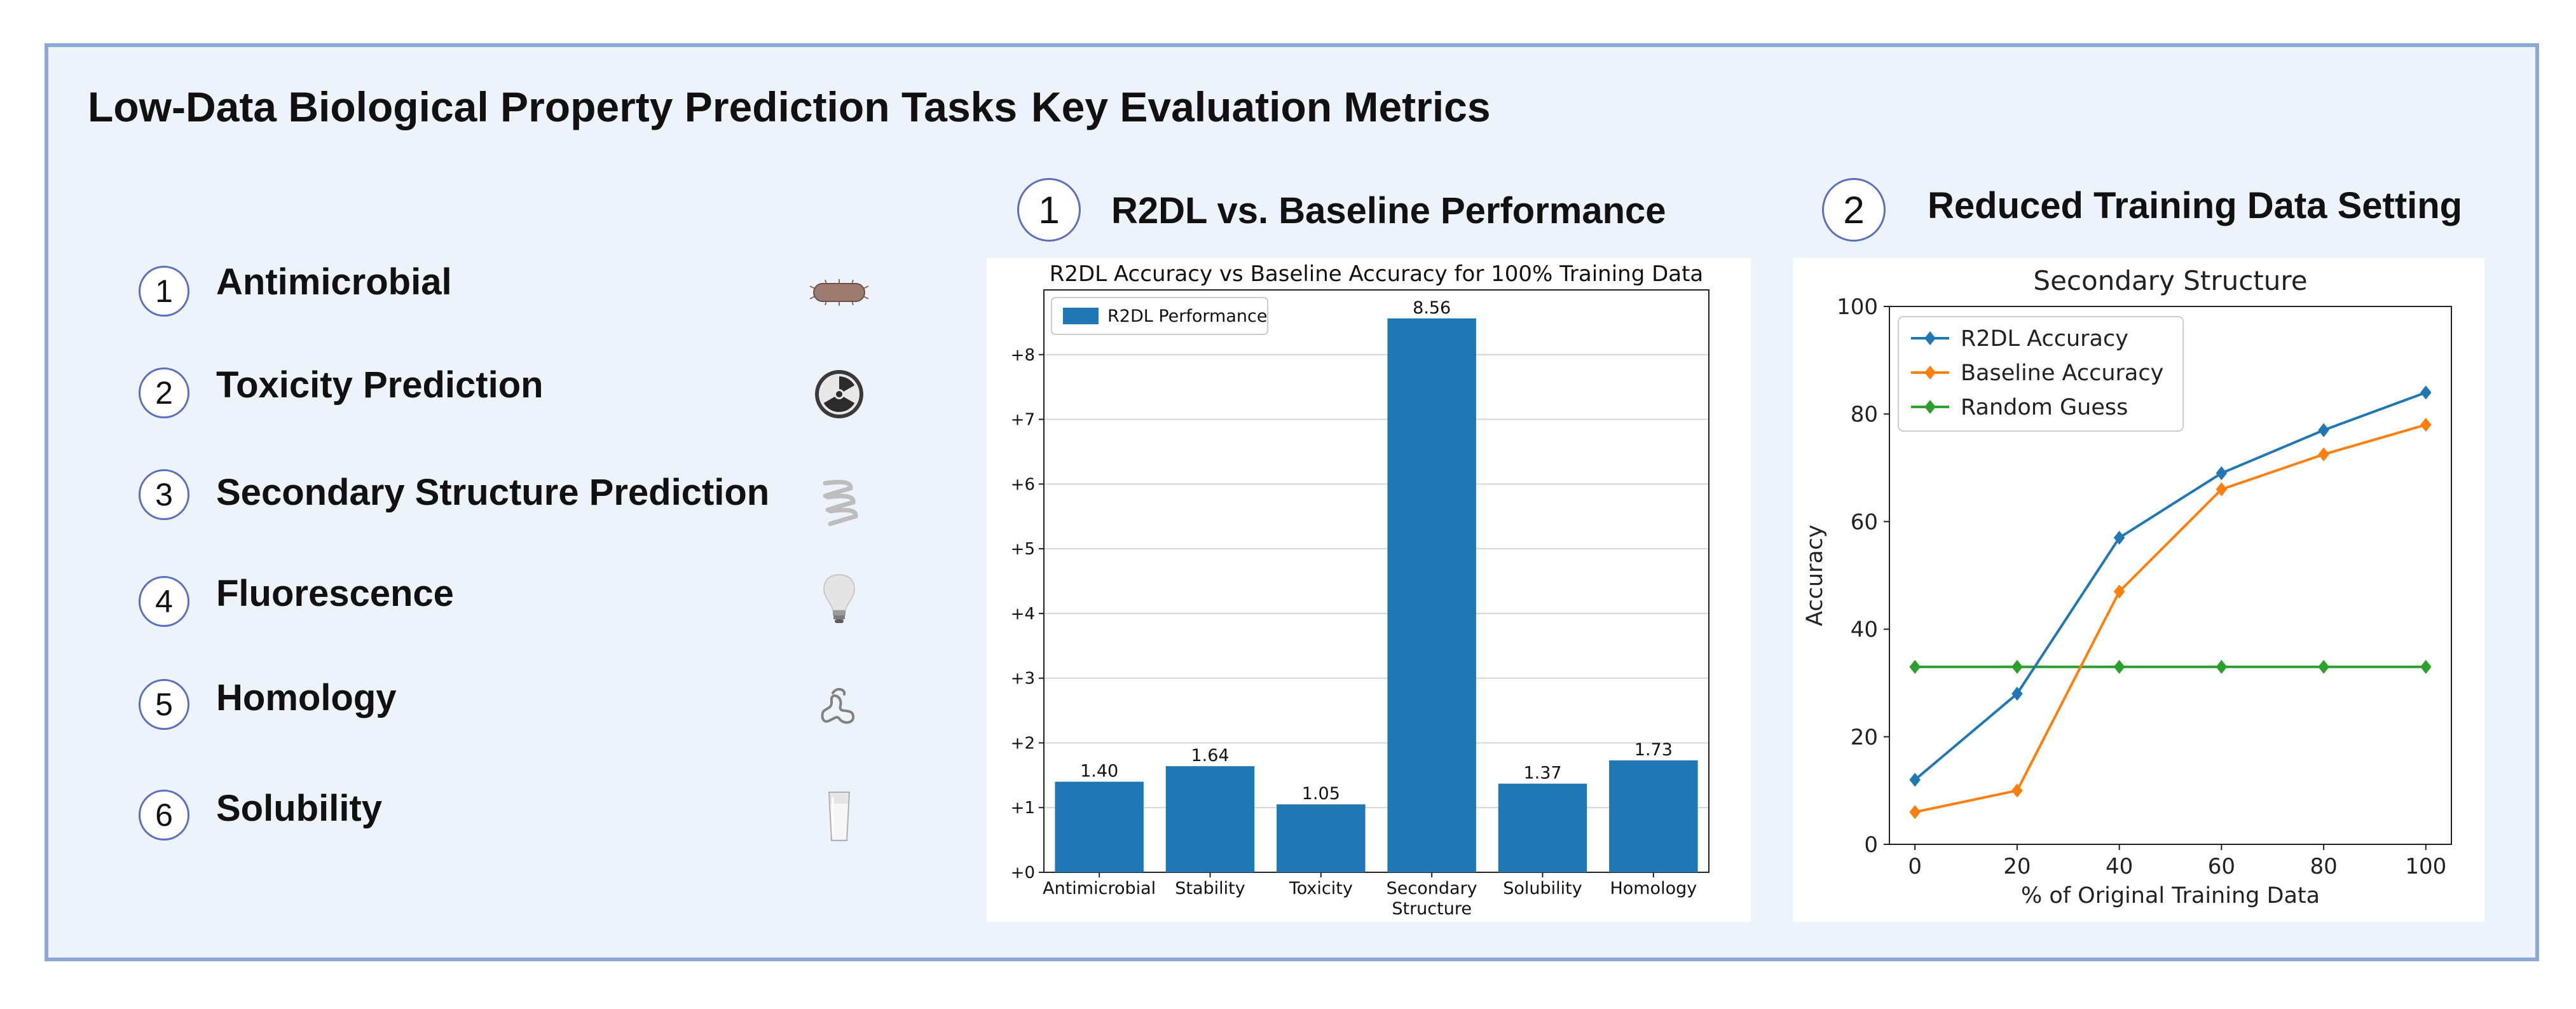  Describe the element at coordinates (2045, 408) in the screenshot. I see `legend-label: Random Guess` at that location.